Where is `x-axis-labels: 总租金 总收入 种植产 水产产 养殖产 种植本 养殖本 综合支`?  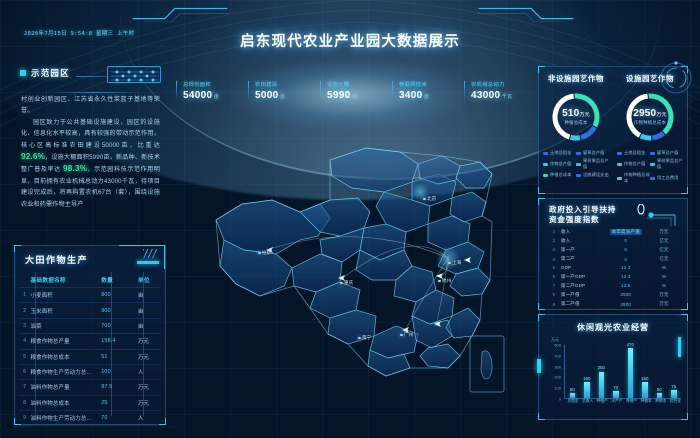
x-axis-labels: 总租金 总收入 种植产 水产产 养殖产 种植本 养殖本 综合支 is located at coordinates (622, 405).